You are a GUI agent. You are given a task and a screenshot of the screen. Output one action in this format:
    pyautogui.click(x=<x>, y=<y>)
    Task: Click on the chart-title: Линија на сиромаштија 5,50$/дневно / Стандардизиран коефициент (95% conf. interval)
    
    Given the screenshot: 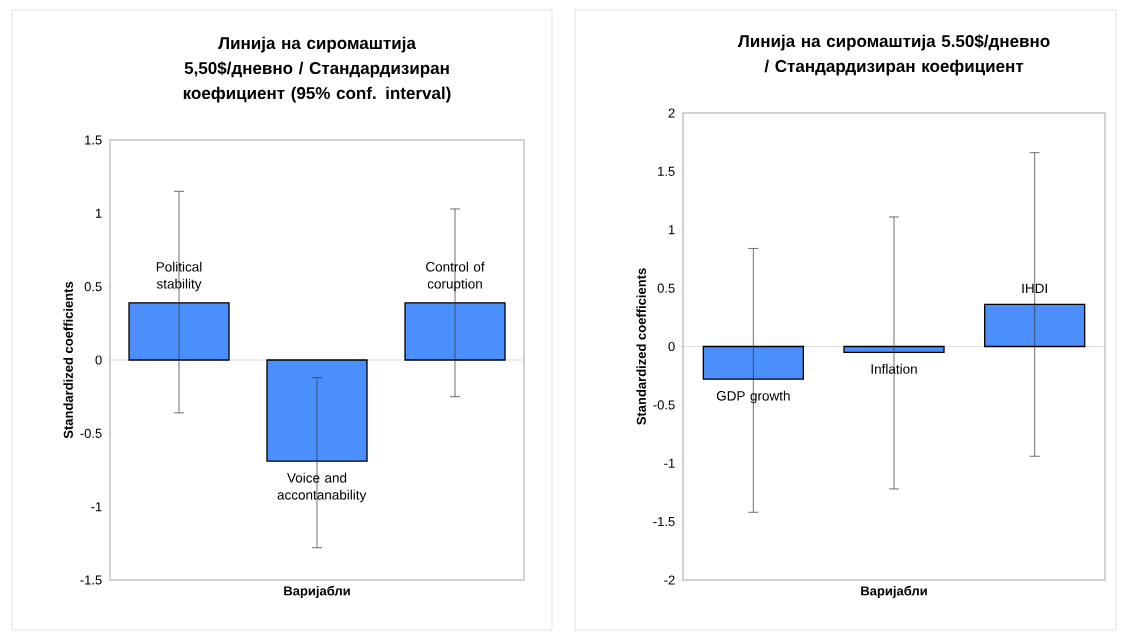 What is the action you would take?
    pyautogui.click(x=317, y=69)
    